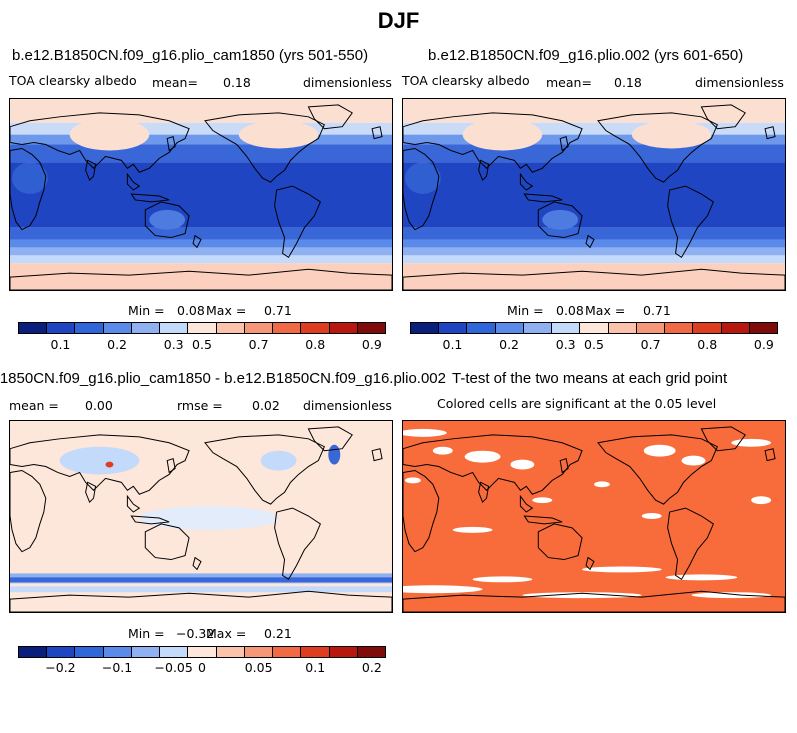 The width and height of the screenshot is (797, 733). I want to click on panel3-colorbar-ticks: −0.2 −0.1 −0.05 0 0.05 0.1 0.2, so click(202, 668).